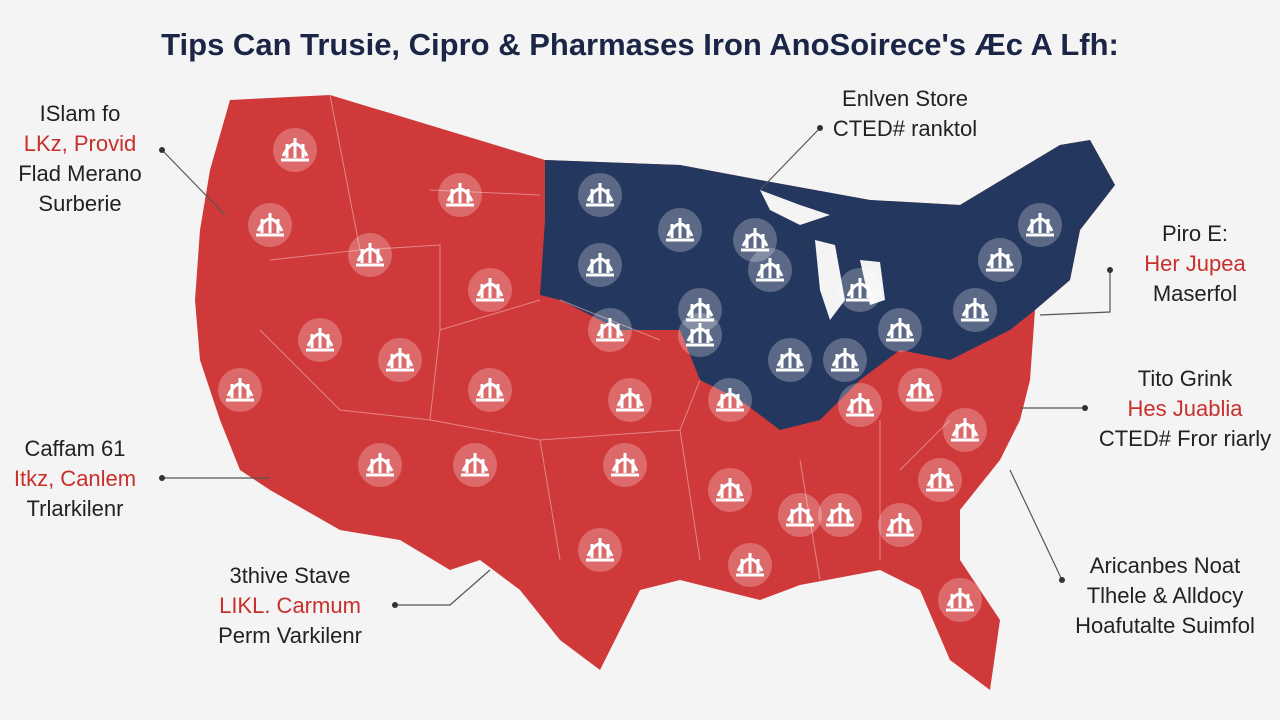 This screenshot has width=1280, height=720. Describe the element at coordinates (80, 113) in the screenshot. I see `callout-line: ISlam fo` at that location.